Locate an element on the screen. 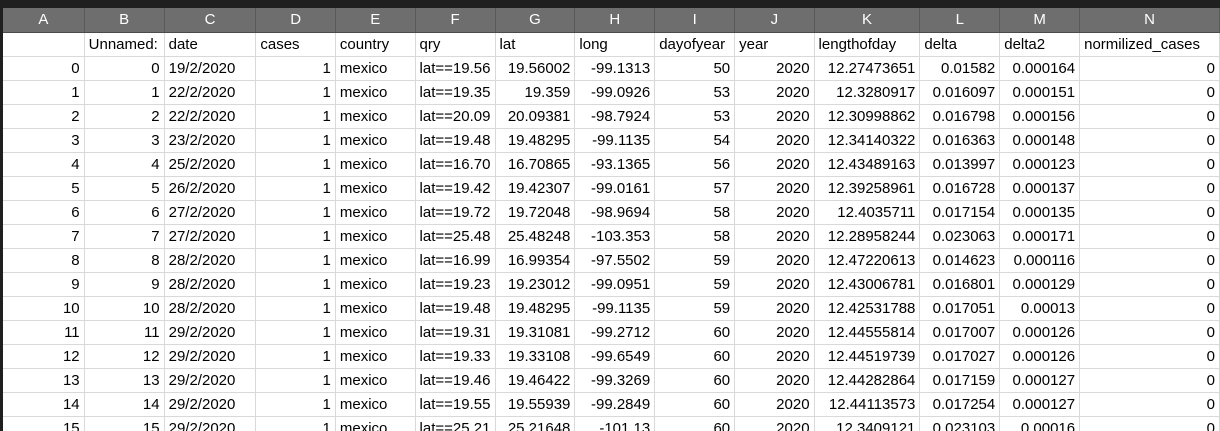 This screenshot has width=1220, height=431. table-cell: 27/2/2020 is located at coordinates (210, 236).